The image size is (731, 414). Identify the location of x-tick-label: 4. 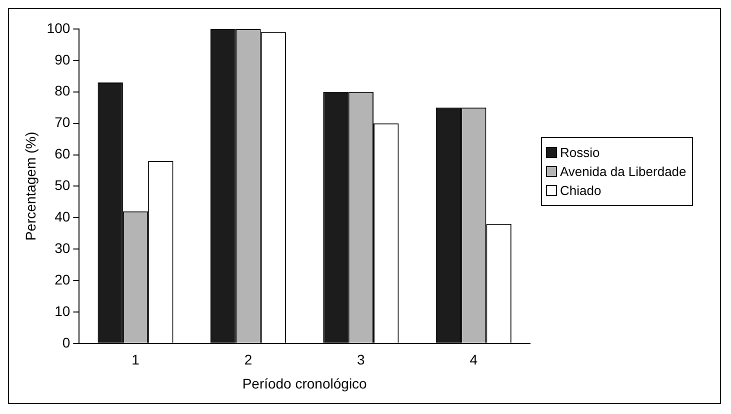
(474, 360).